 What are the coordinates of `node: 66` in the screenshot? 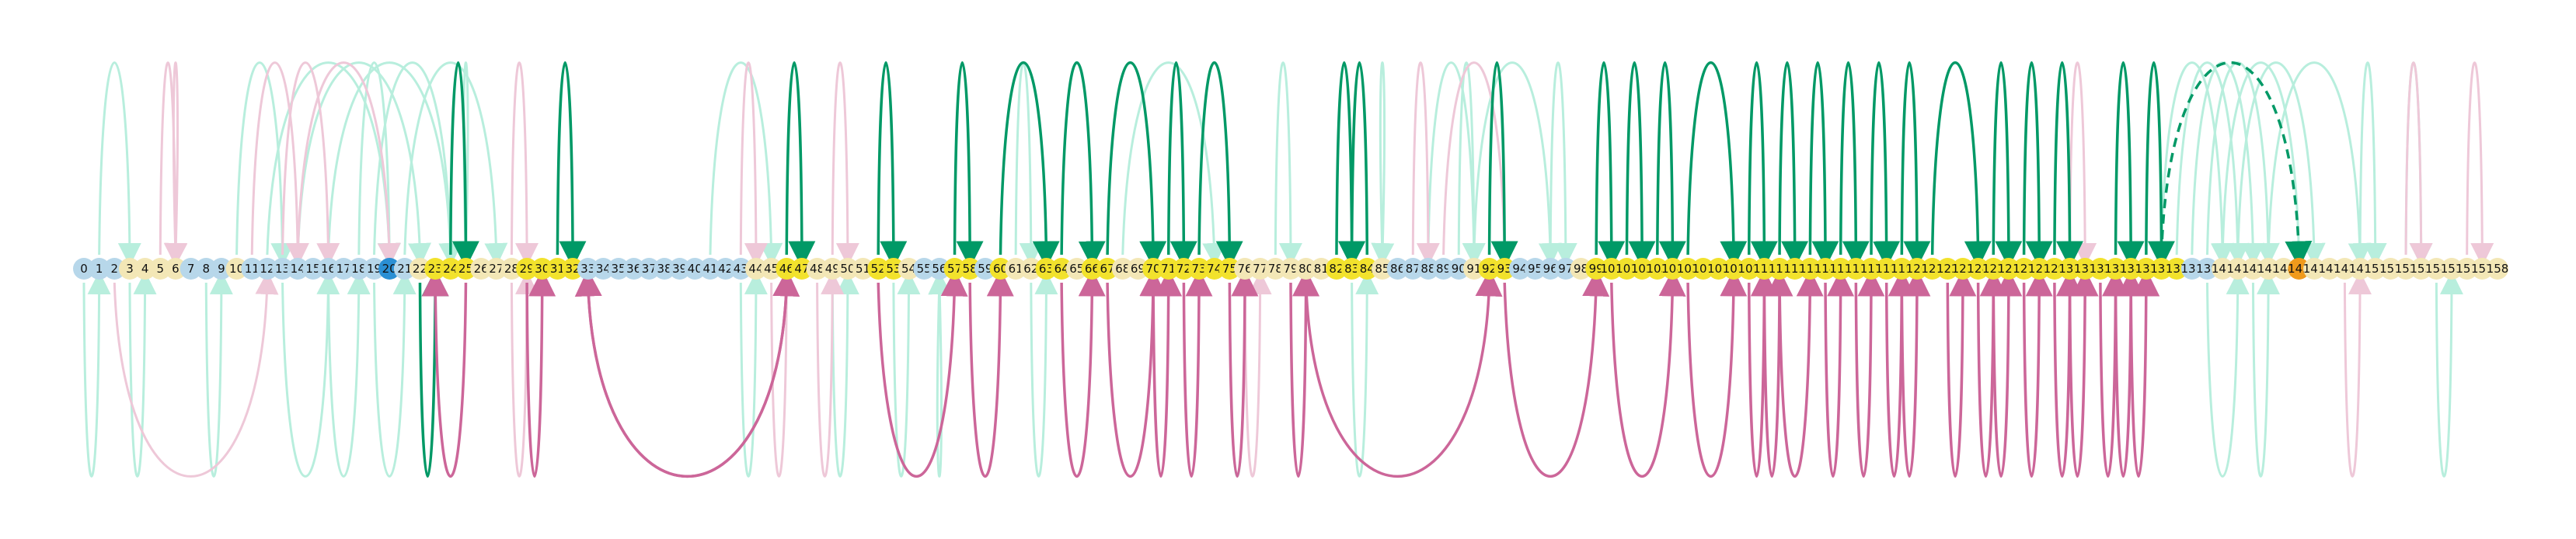 It's located at (1092, 269).